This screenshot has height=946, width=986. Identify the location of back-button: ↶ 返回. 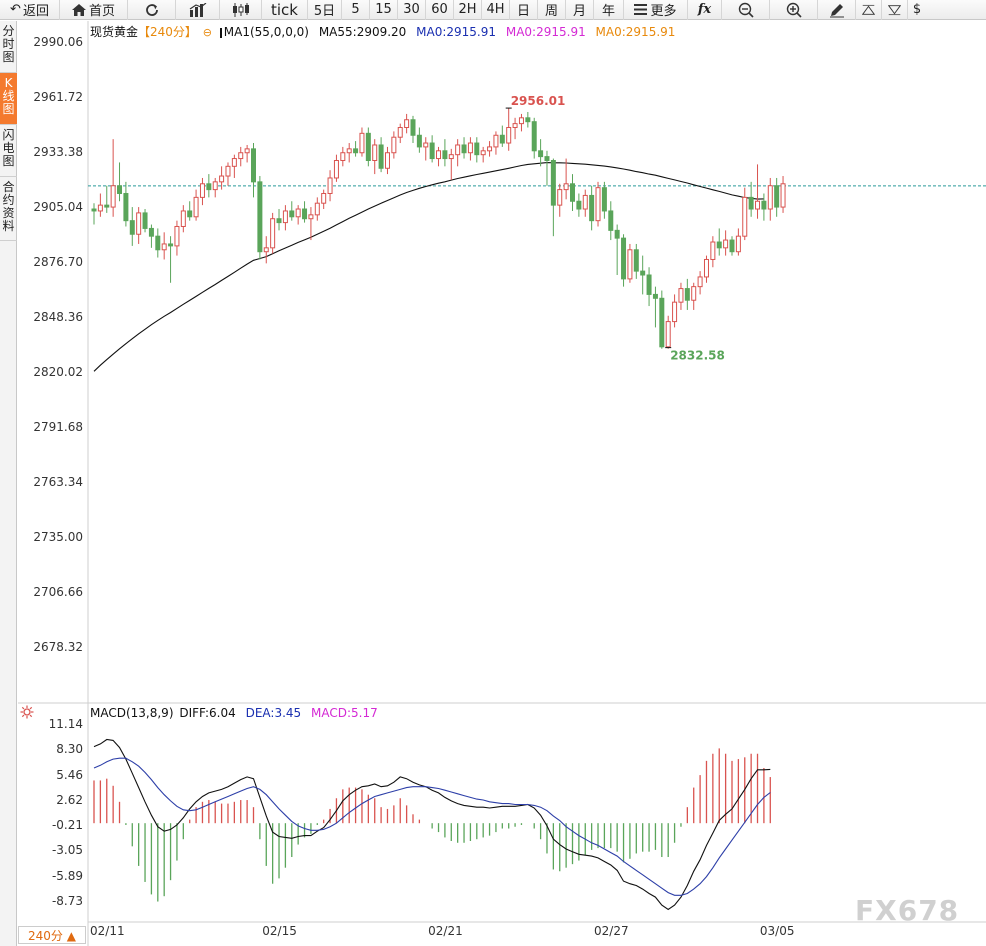
(30, 10).